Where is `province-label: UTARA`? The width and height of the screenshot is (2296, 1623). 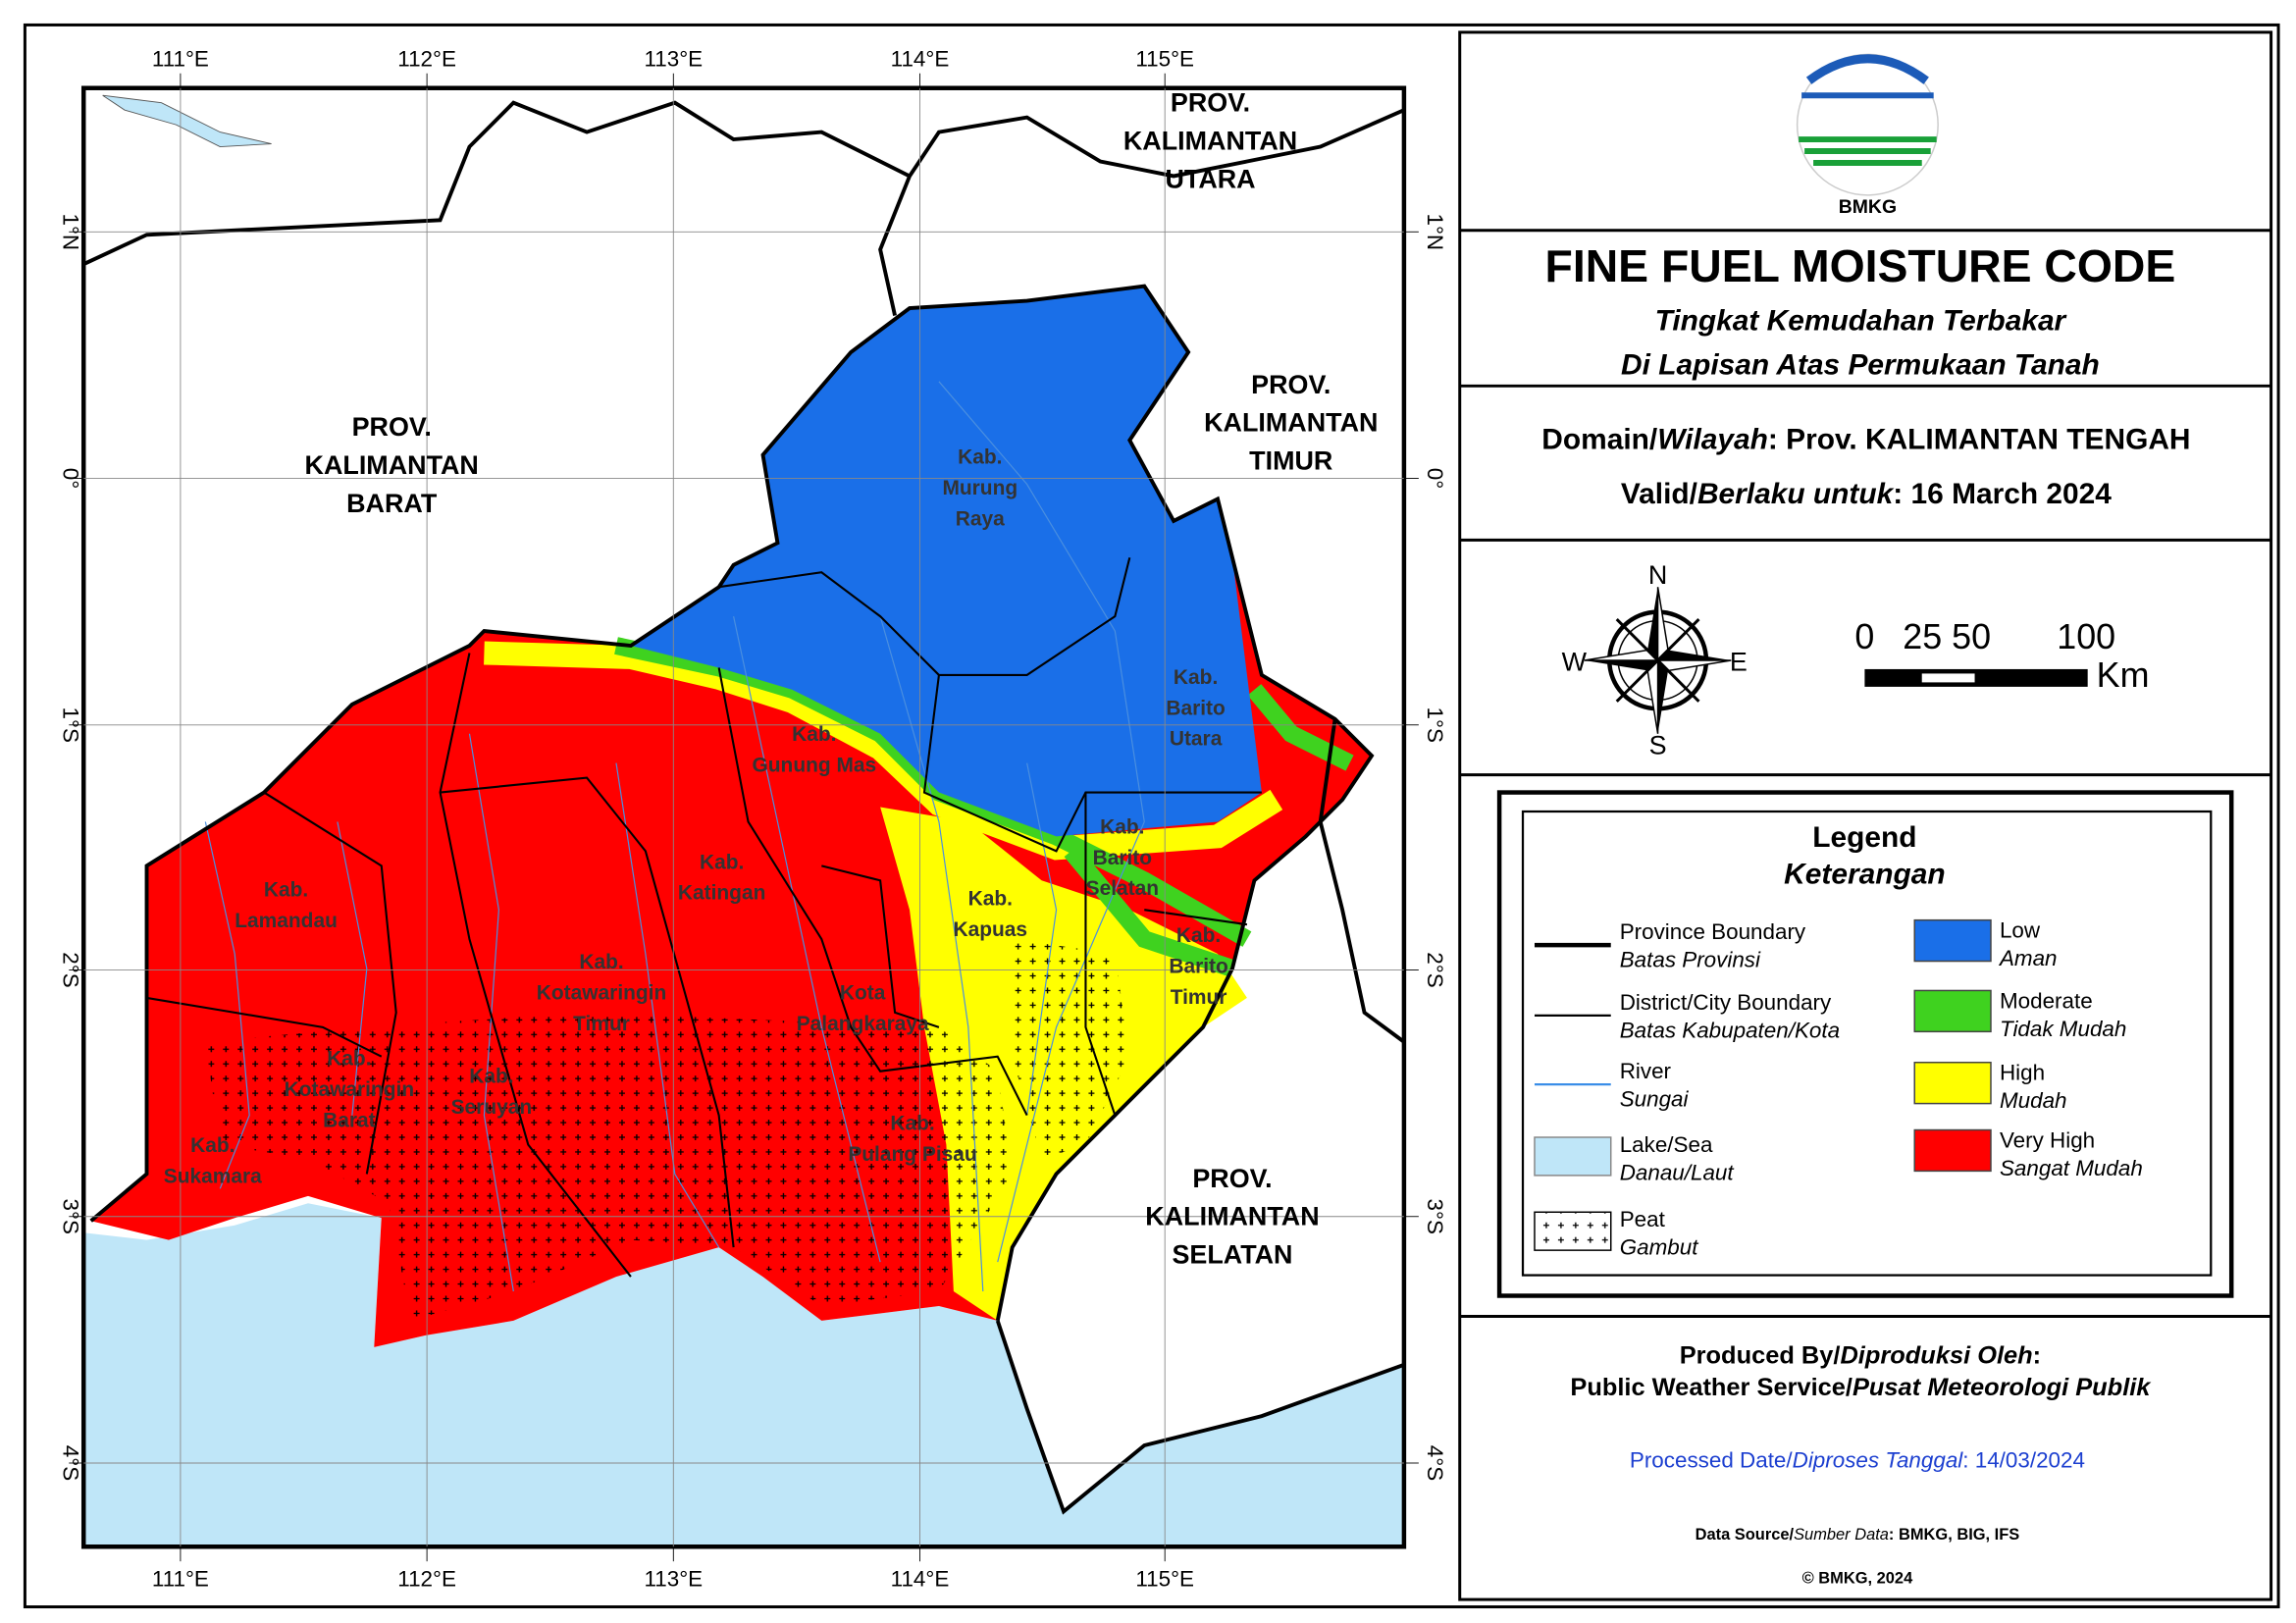
province-label: UTARA is located at coordinates (1210, 178).